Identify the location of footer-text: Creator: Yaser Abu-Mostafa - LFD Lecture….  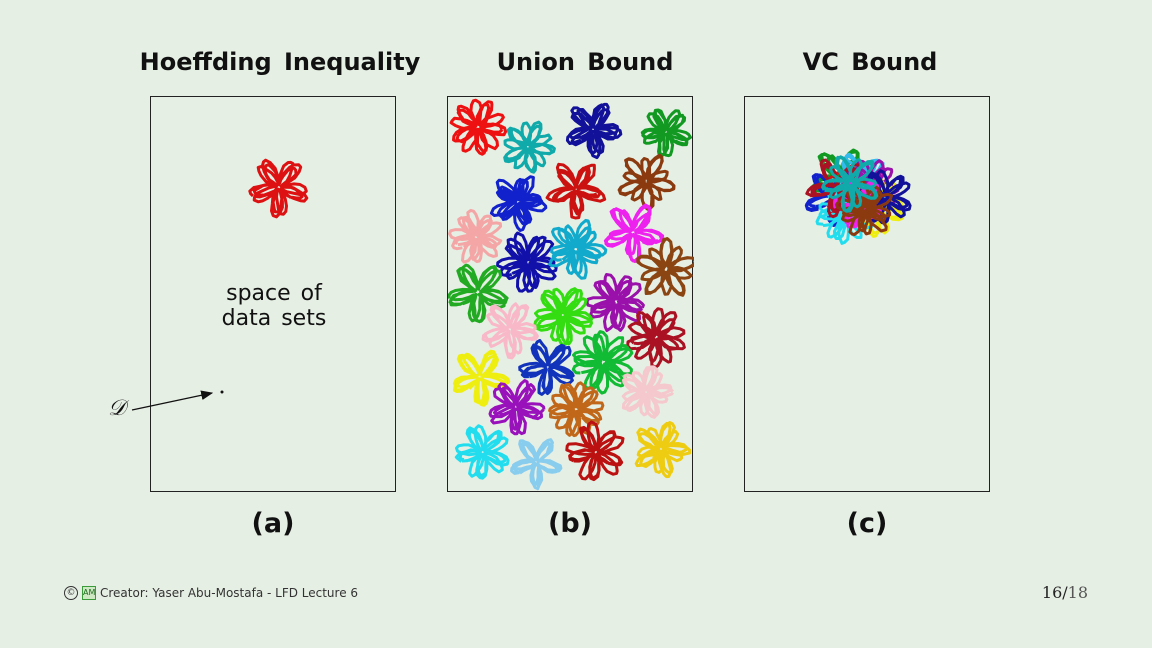
(229, 593).